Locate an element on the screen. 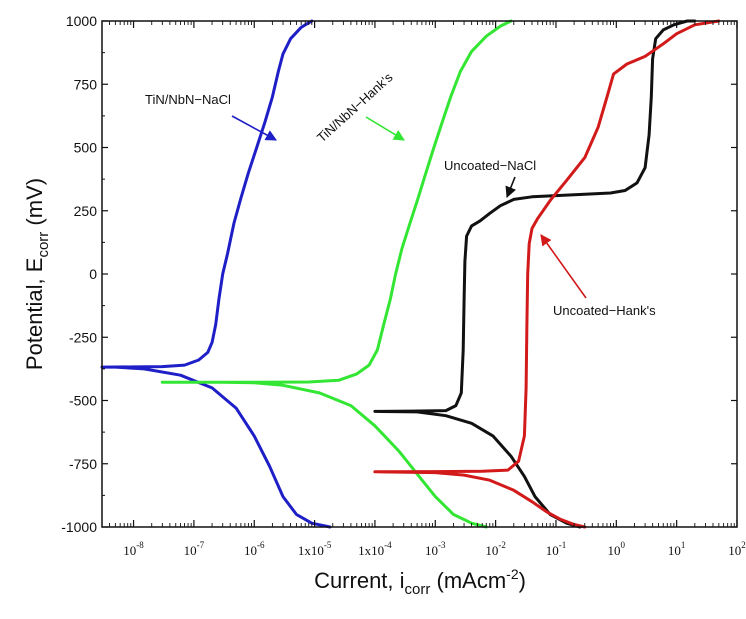 The width and height of the screenshot is (746, 619). y-tick-label: -500 is located at coordinates (83, 401).